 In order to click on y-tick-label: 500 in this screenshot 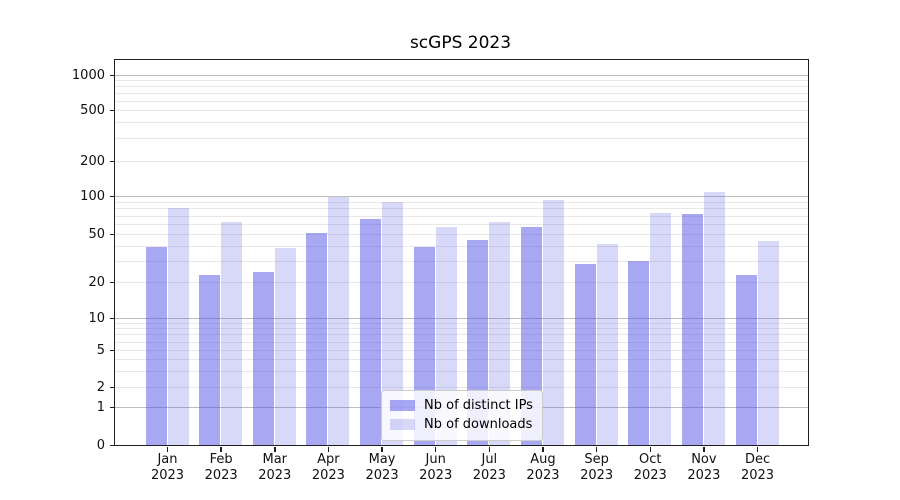, I will do `click(92, 110)`.